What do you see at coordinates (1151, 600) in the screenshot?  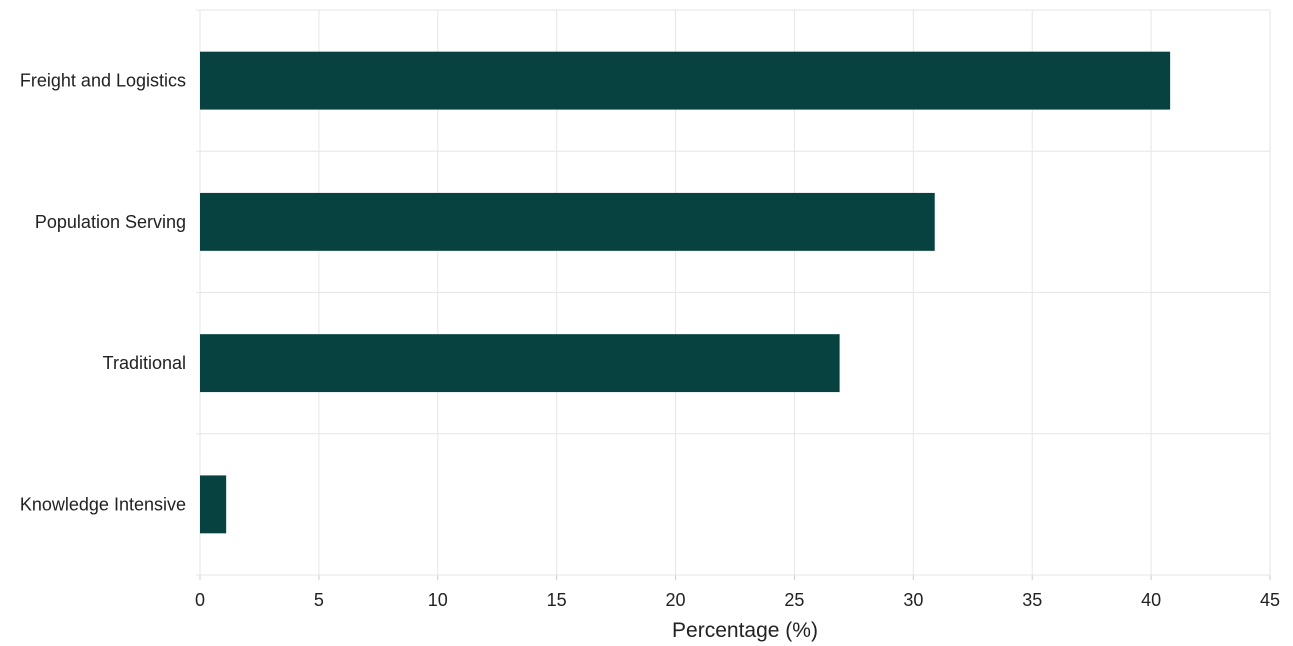 I see `x-tick-label: 40` at bounding box center [1151, 600].